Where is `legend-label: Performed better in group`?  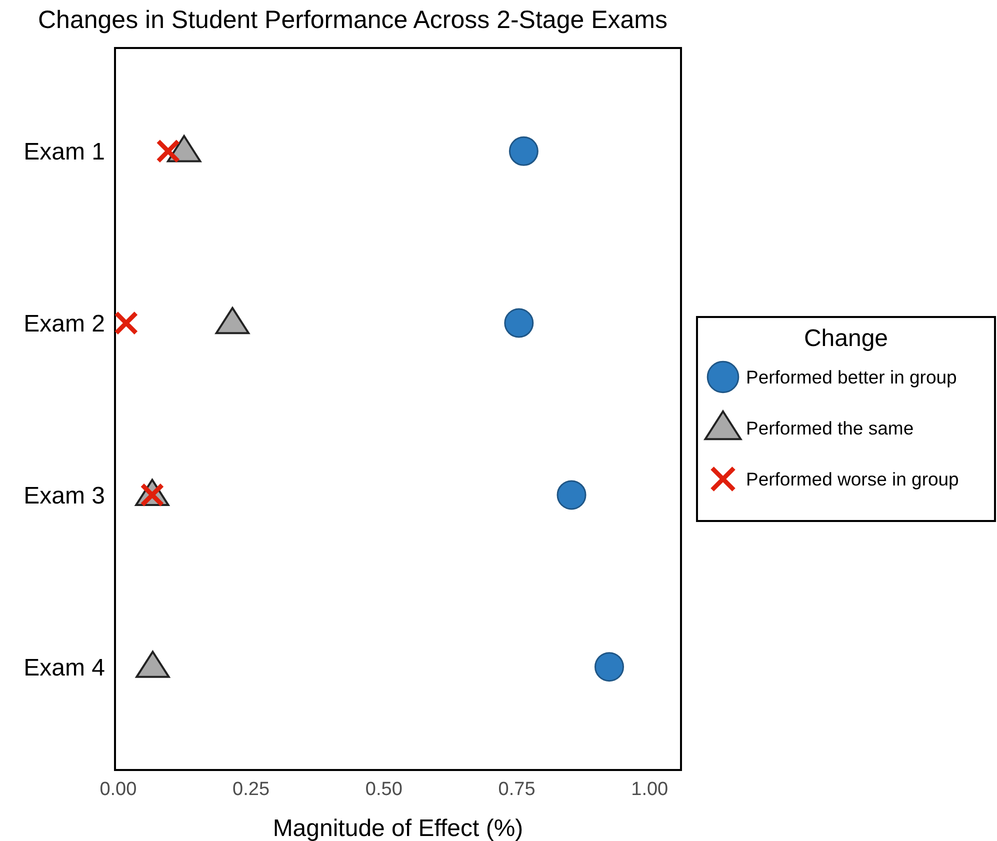 legend-label: Performed better in group is located at coordinates (851, 377).